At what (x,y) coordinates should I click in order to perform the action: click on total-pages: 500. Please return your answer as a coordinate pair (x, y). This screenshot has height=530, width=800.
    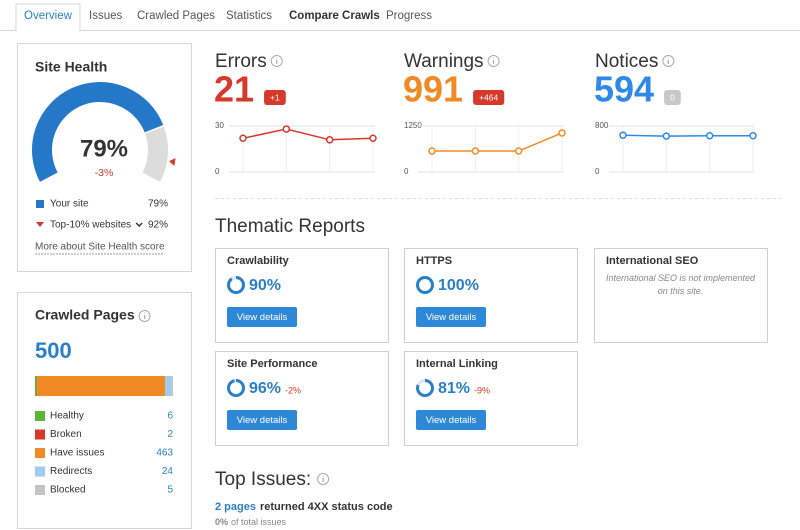
    Looking at the image, I should click on (53, 350).